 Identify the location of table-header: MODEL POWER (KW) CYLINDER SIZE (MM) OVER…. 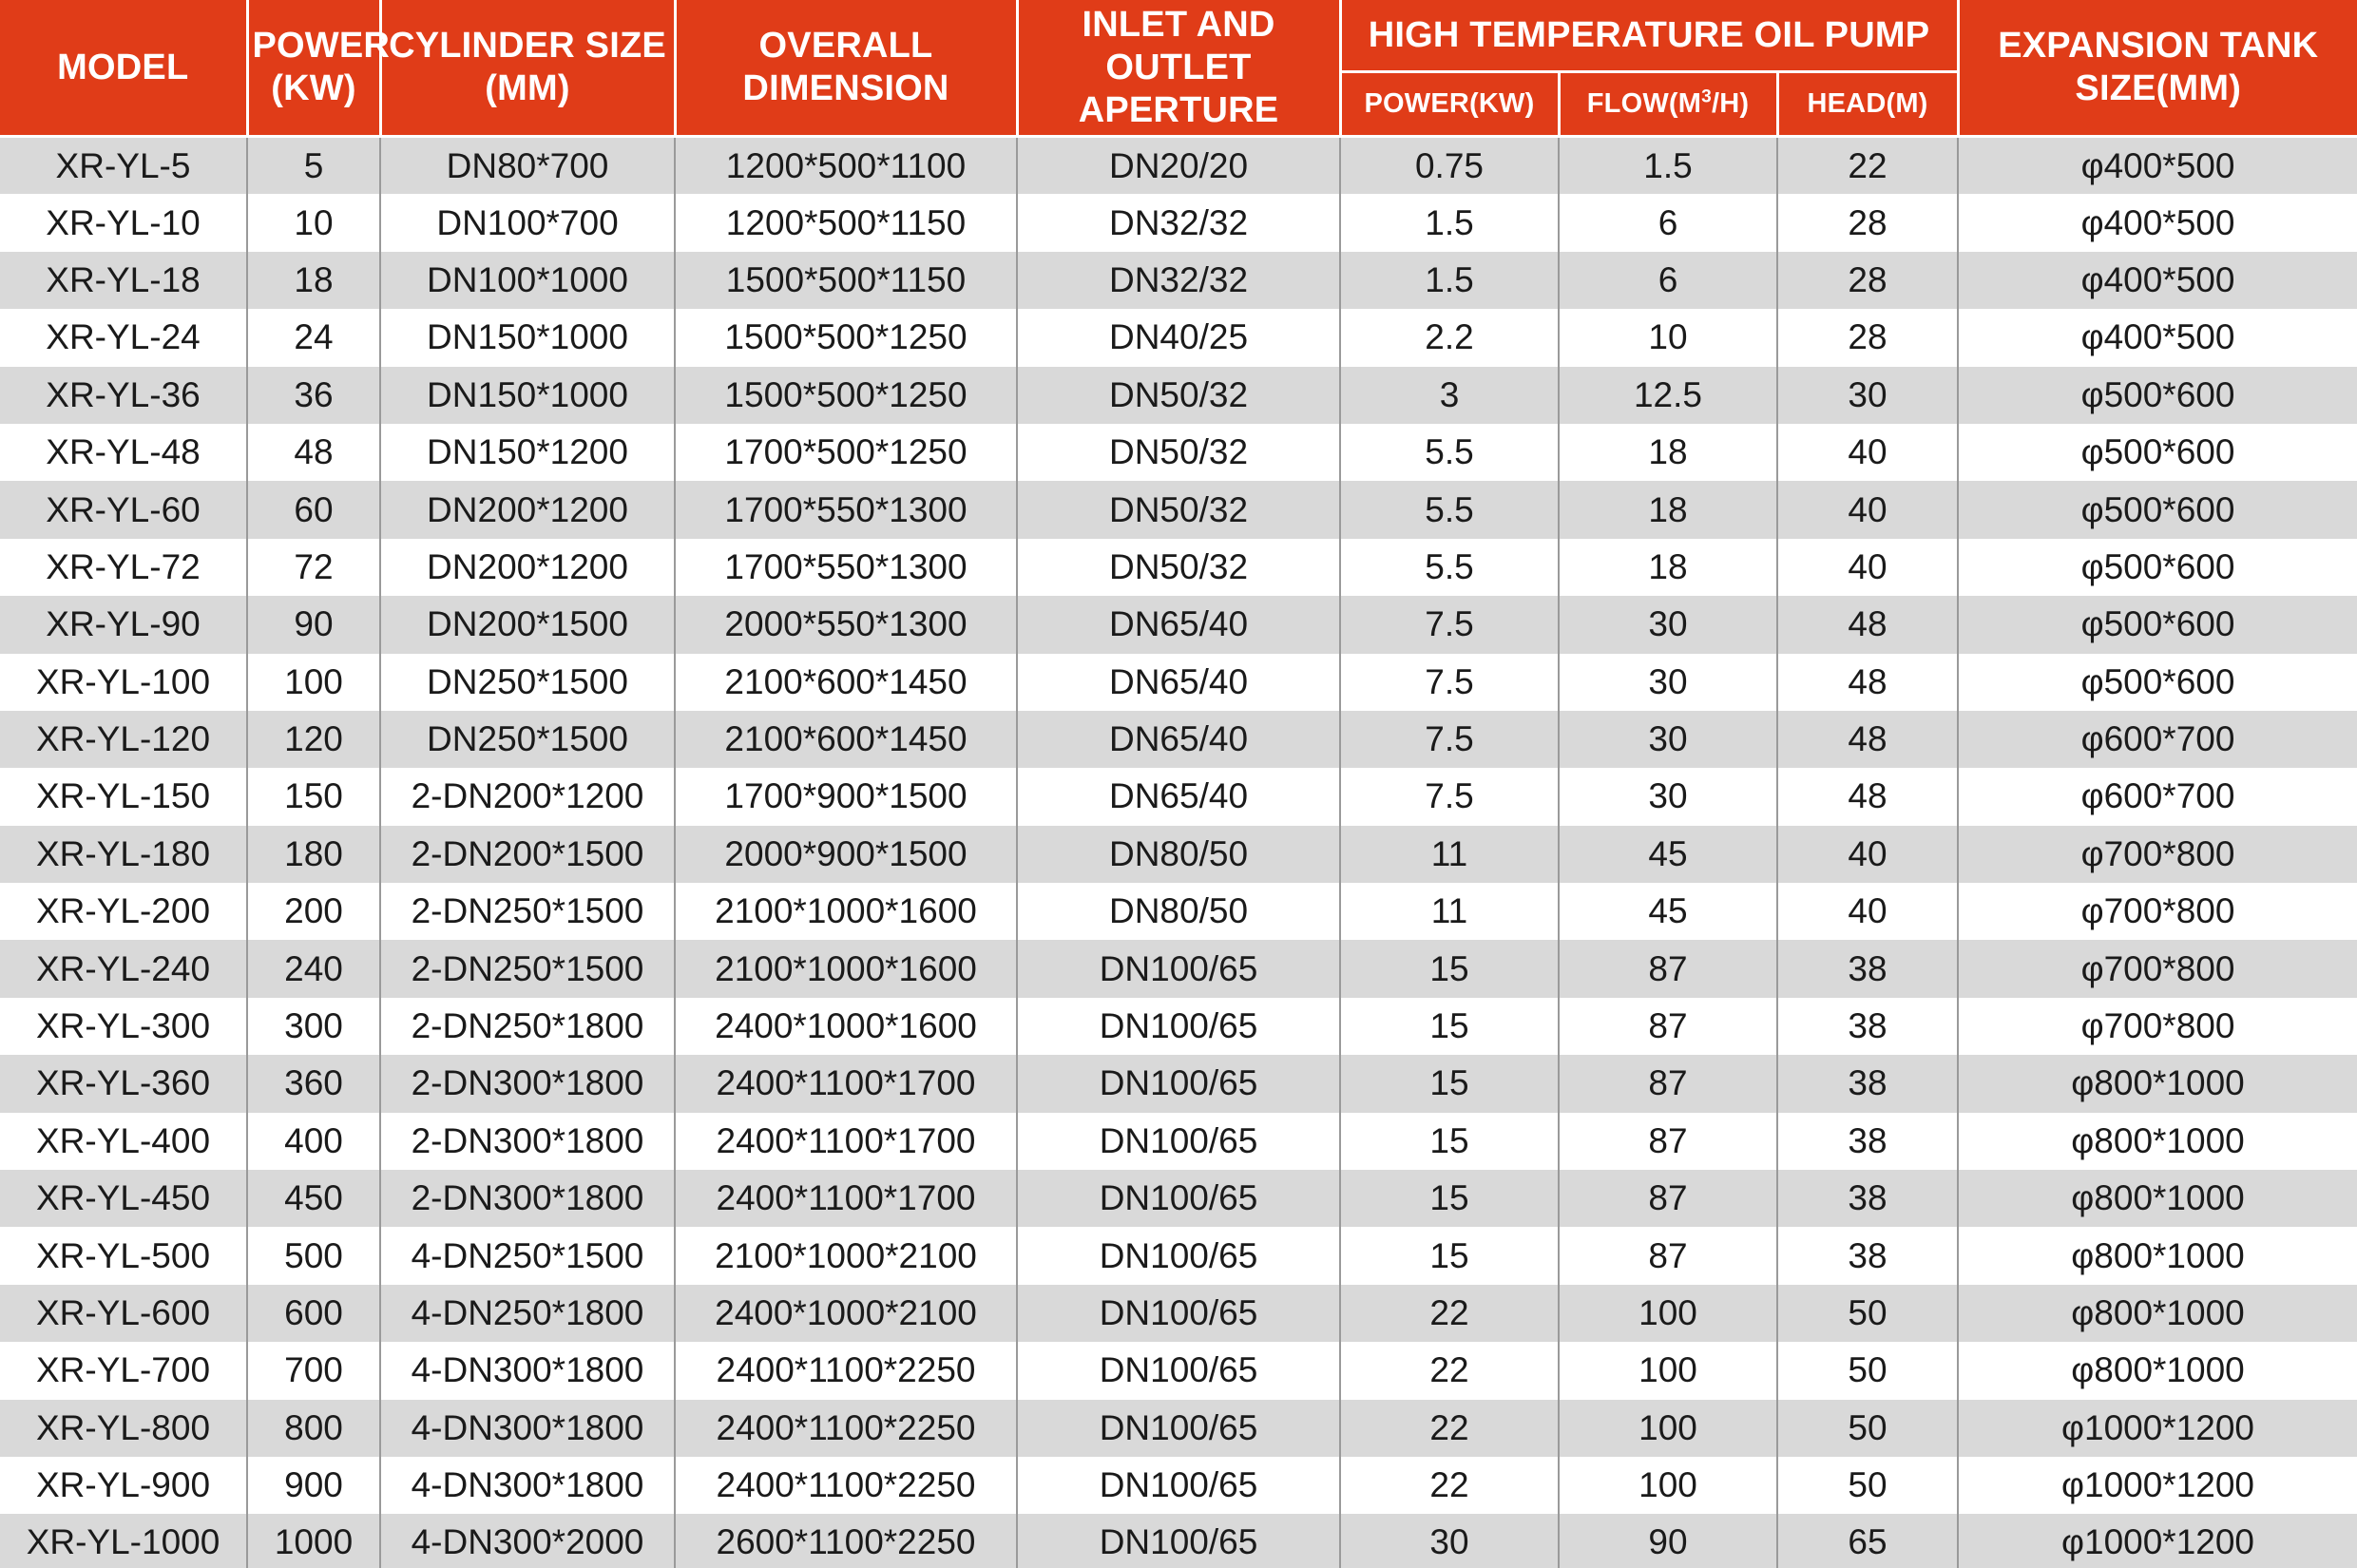
(1178, 69).